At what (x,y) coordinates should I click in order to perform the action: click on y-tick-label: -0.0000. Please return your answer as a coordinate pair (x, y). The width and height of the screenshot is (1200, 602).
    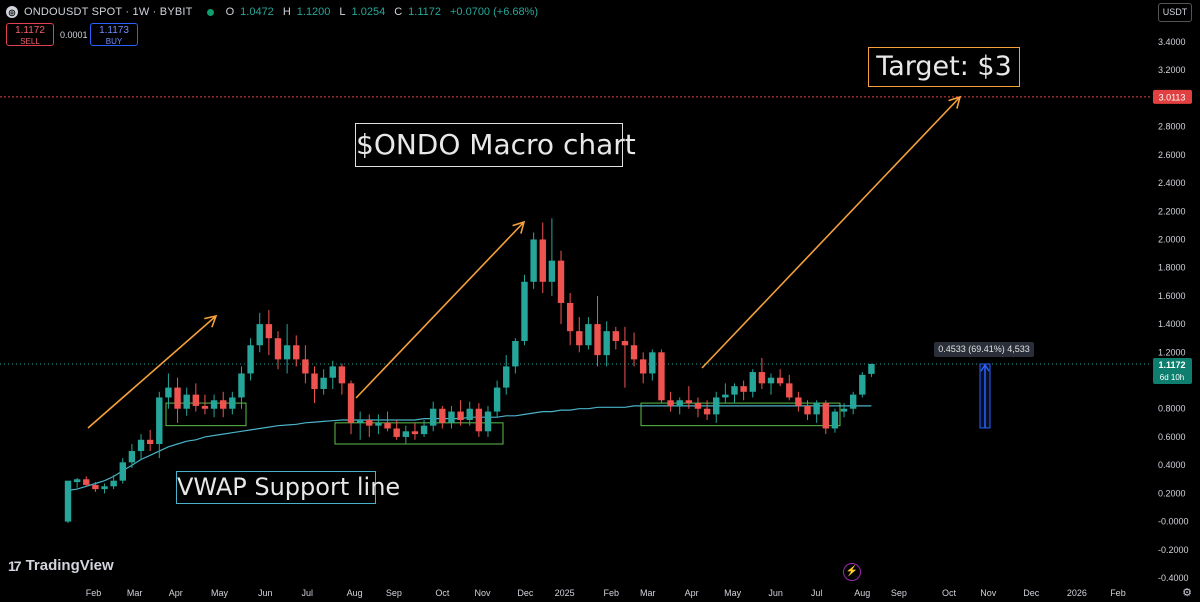
    Looking at the image, I should click on (1173, 522).